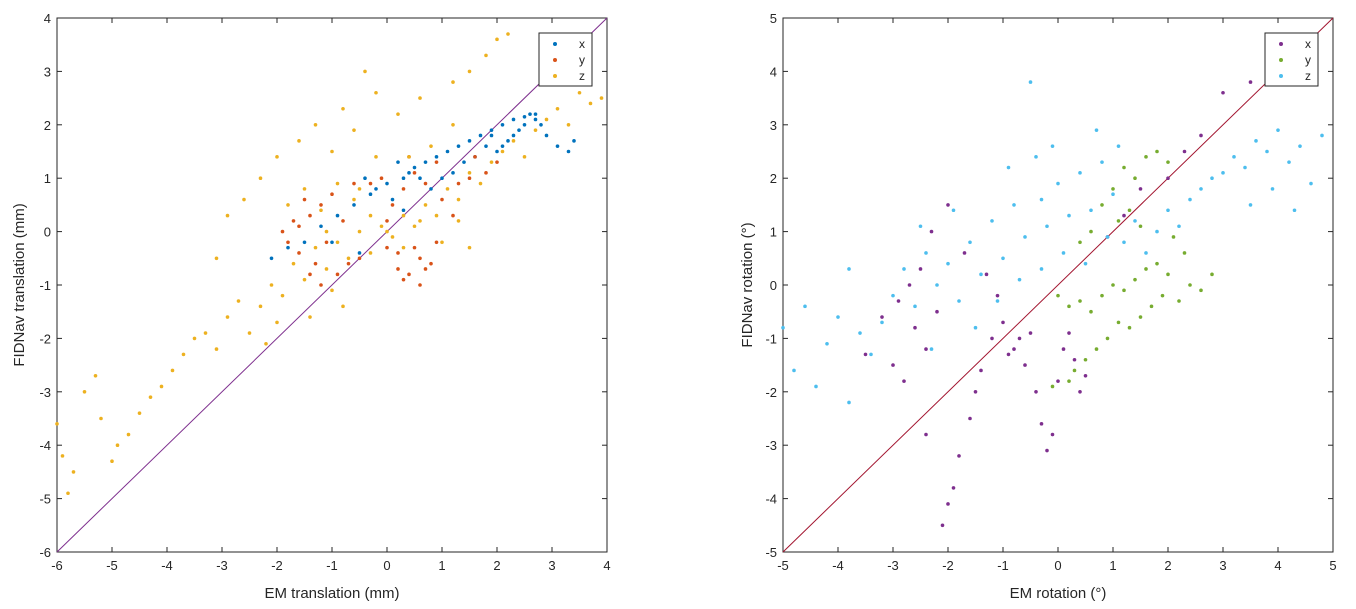  Describe the element at coordinates (747, 284) in the screenshot. I see `rotation-y-axis-label: FIDNav rotation (°)` at that location.